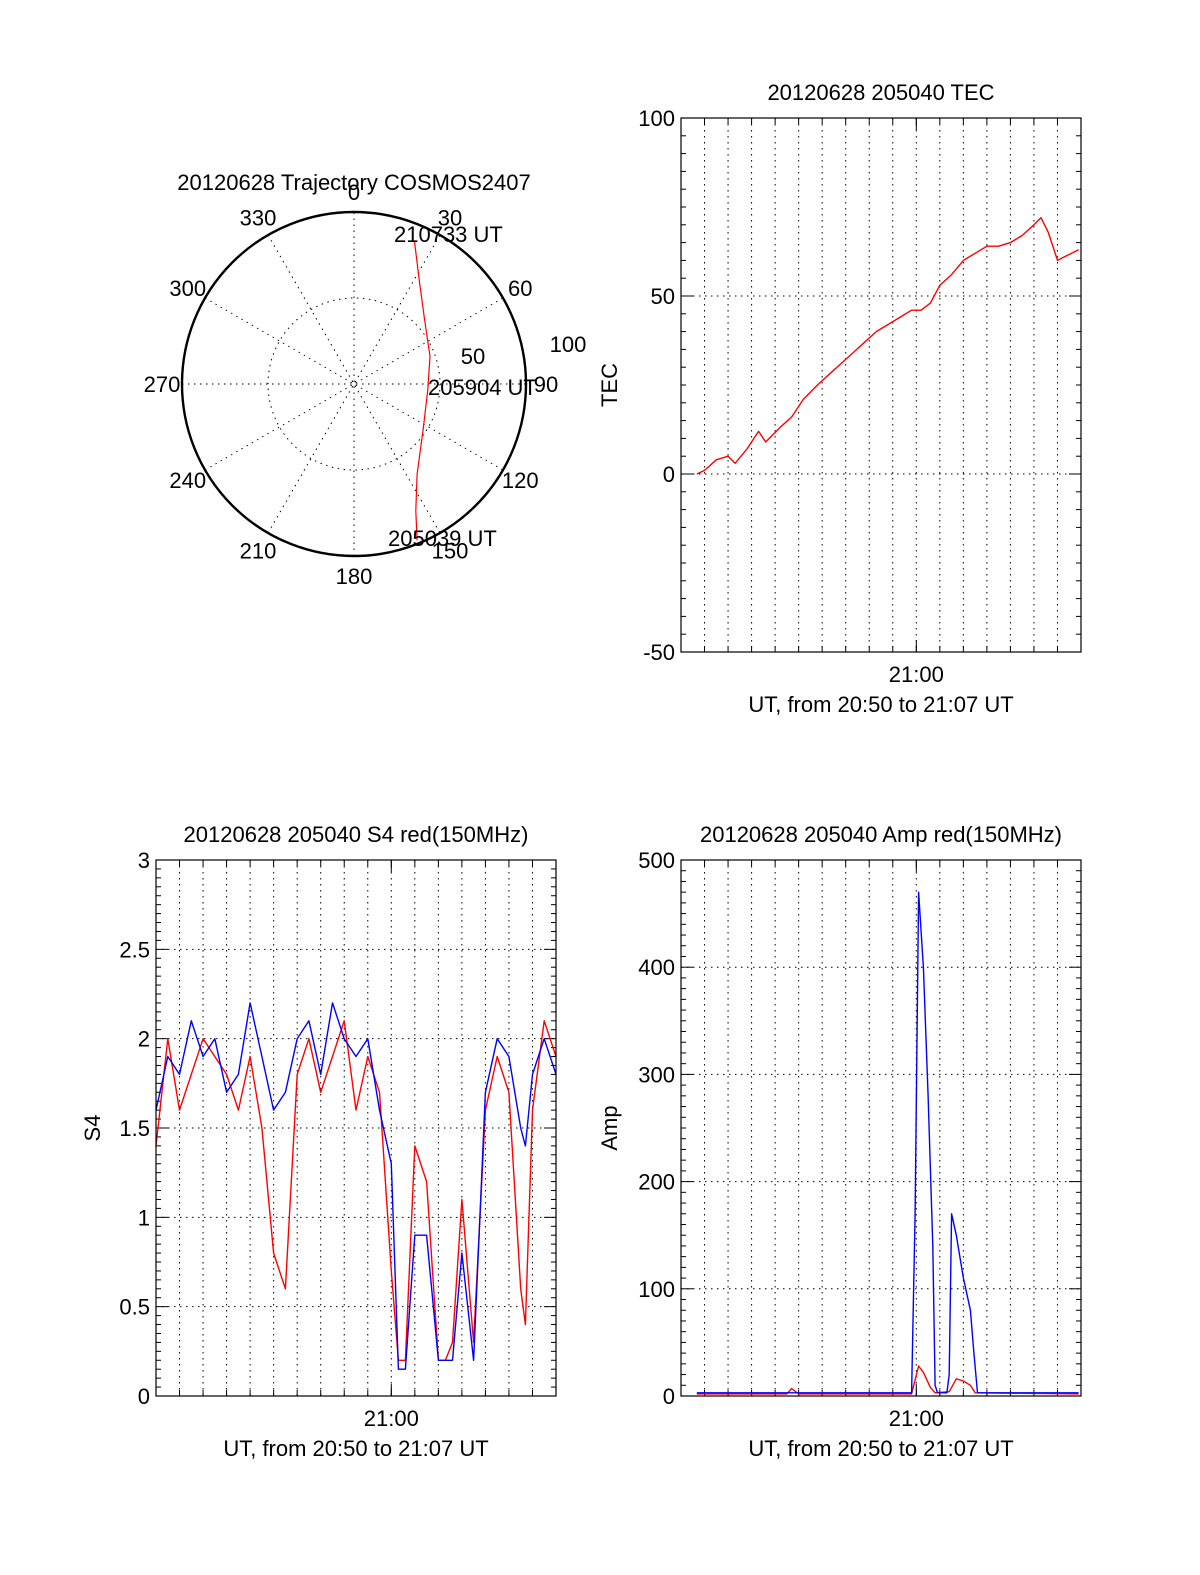  I want to click on angle-label: 330, so click(258, 218).